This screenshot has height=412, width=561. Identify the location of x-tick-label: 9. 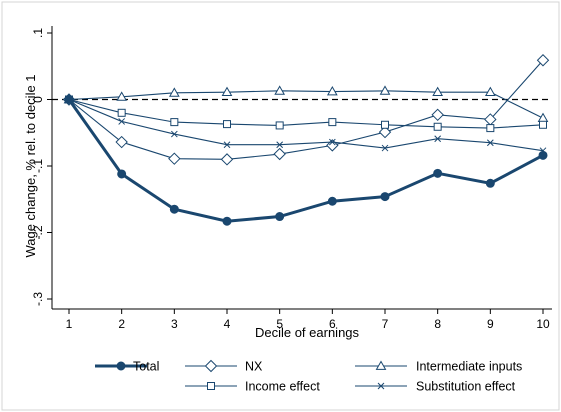
(490, 324).